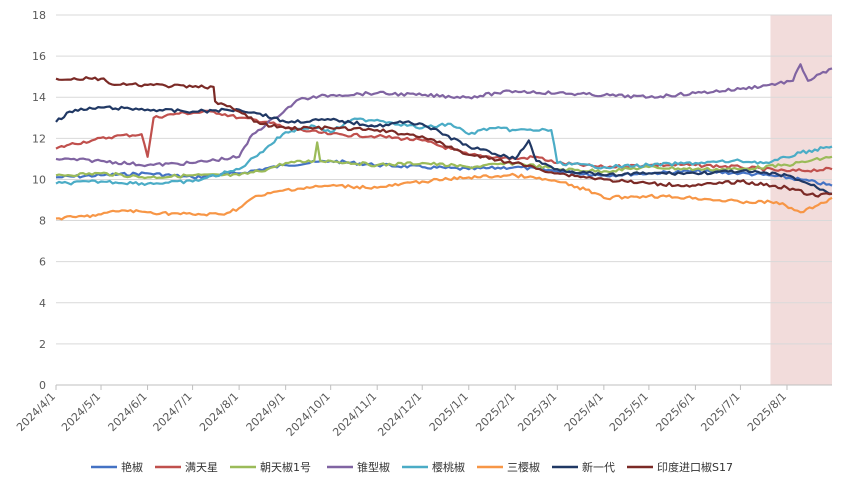  Describe the element at coordinates (308, 414) in the screenshot. I see `x-tick-label: 2024/10/1` at that location.